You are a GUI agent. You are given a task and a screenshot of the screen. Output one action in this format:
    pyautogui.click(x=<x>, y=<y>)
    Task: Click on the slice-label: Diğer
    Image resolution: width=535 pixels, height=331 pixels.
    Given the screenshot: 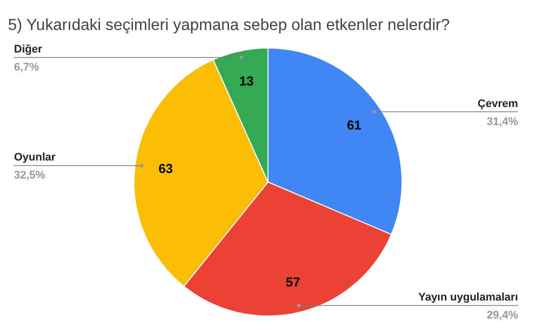 What is the action you would take?
    pyautogui.click(x=28, y=50)
    